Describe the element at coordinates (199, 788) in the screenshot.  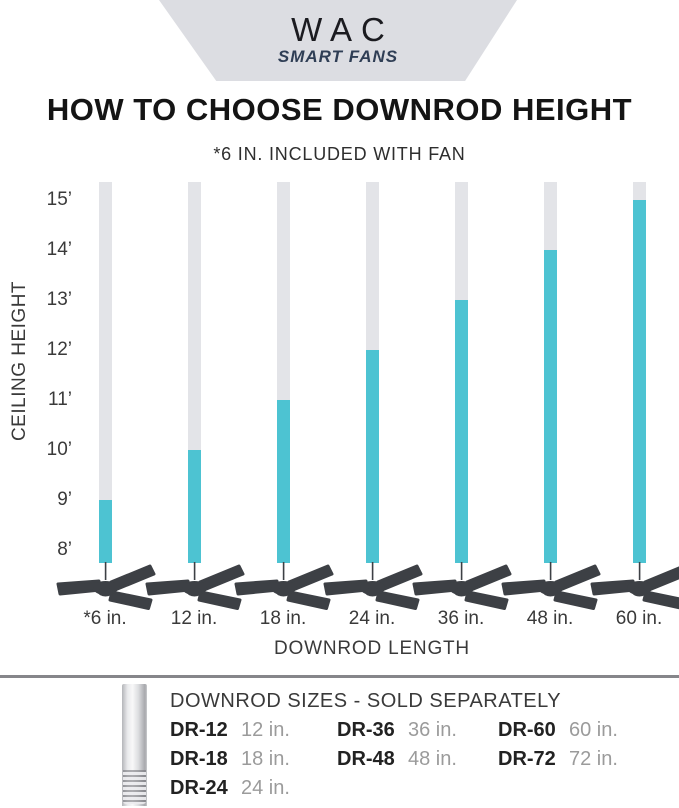
I see `downrod-model-code: DR-24` at that location.